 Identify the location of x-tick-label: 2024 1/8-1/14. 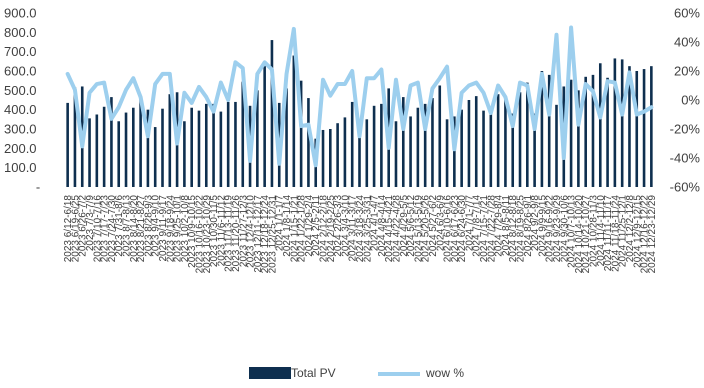
(287, 226).